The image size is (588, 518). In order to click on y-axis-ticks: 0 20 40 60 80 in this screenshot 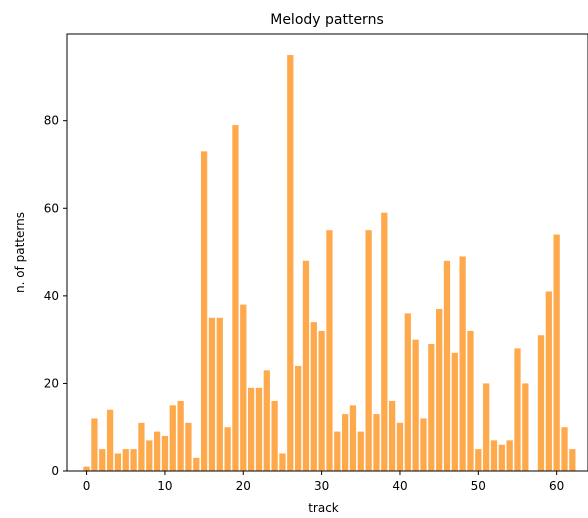, I will do `click(55, 296)`.